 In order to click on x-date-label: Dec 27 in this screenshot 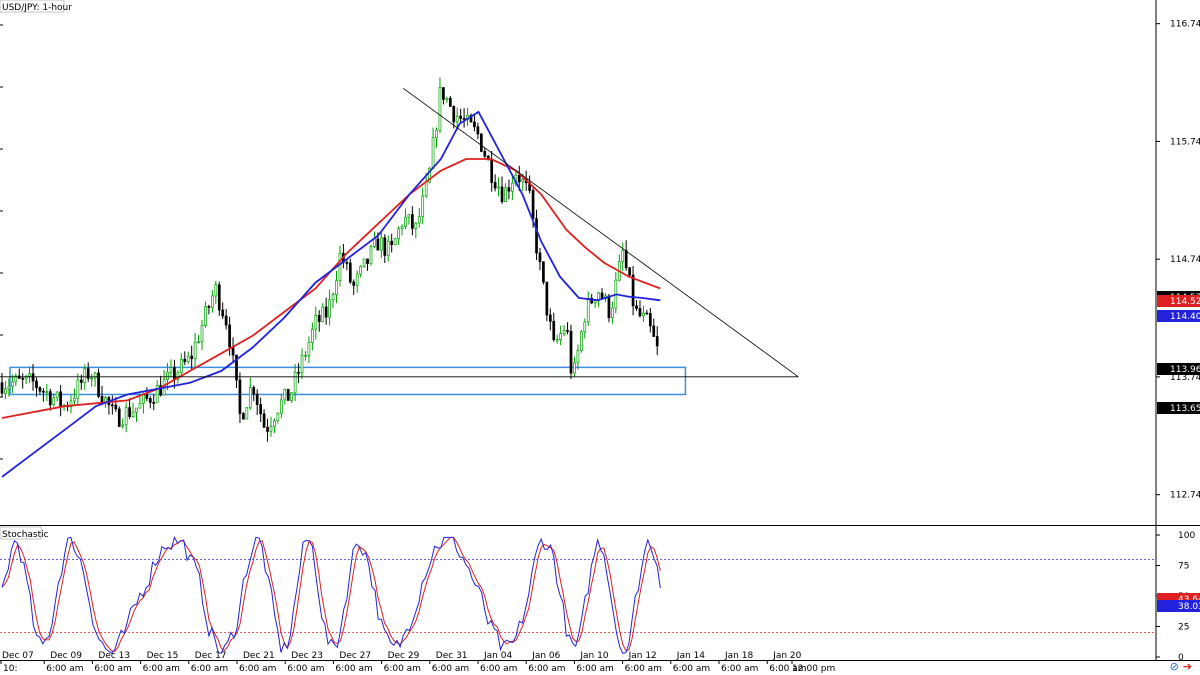, I will do `click(355, 656)`.